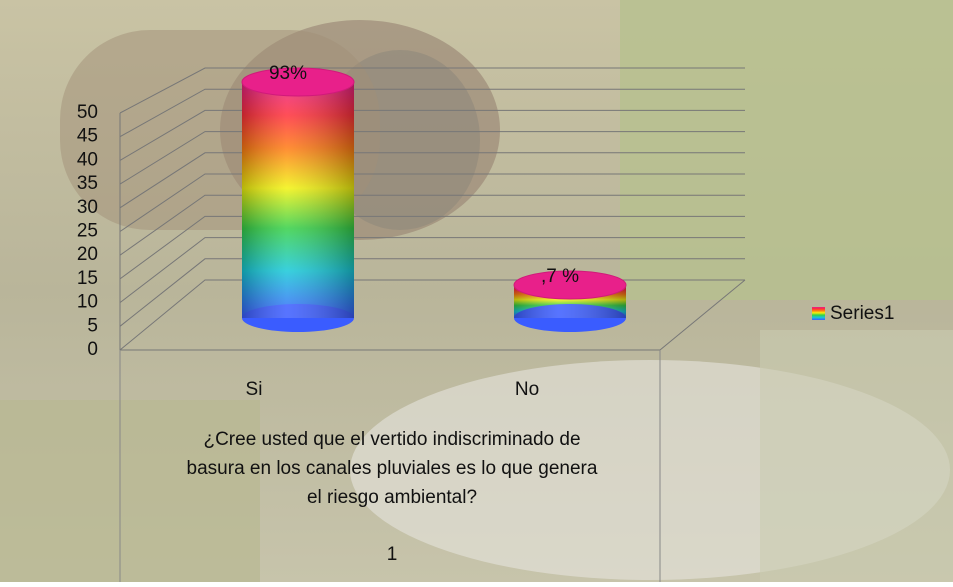  Describe the element at coordinates (87, 159) in the screenshot. I see `y-tick-label: 40` at that location.